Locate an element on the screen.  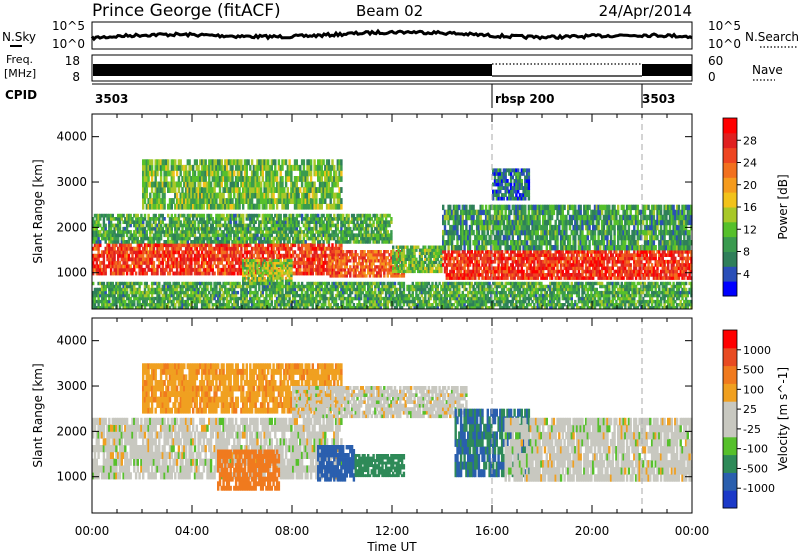
cpid-segment-label: 3503 is located at coordinates (658, 99).